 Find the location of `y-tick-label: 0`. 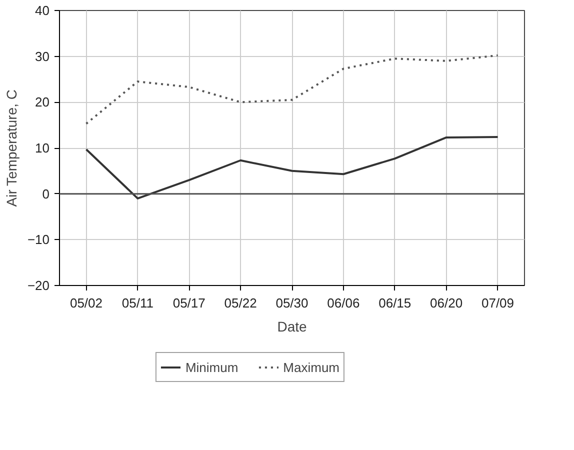

y-tick-label: 0 is located at coordinates (46, 194).